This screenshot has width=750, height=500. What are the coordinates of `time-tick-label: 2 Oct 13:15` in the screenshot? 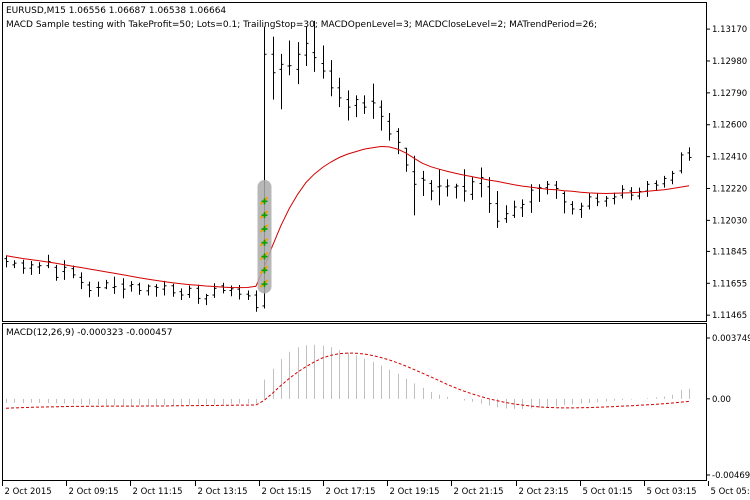 It's located at (223, 492).